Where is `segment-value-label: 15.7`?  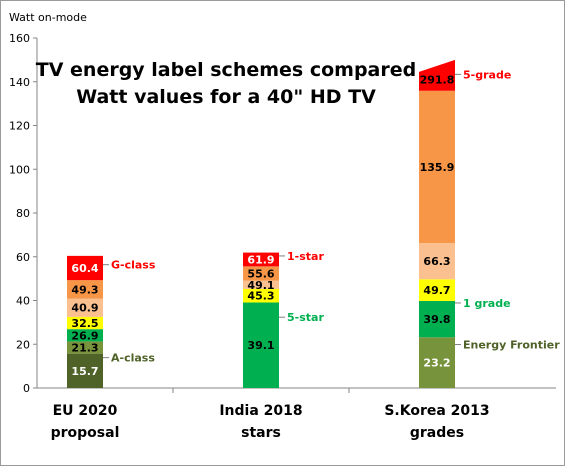
segment-value-label: 15.7 is located at coordinates (84, 371).